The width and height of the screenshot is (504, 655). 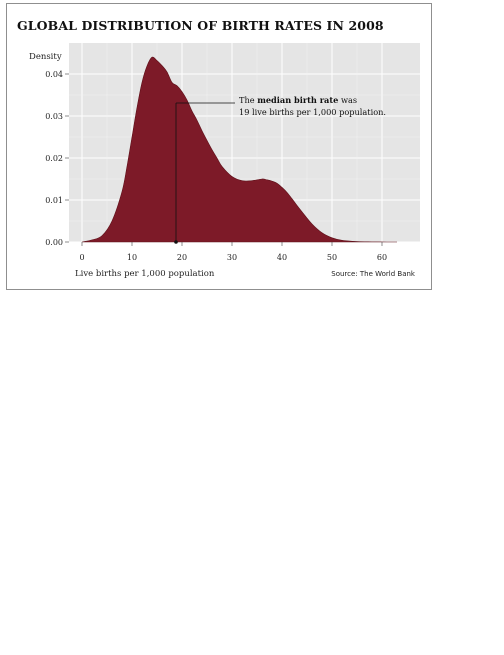 I want to click on x-tick-label: 10, so click(x=132, y=257).